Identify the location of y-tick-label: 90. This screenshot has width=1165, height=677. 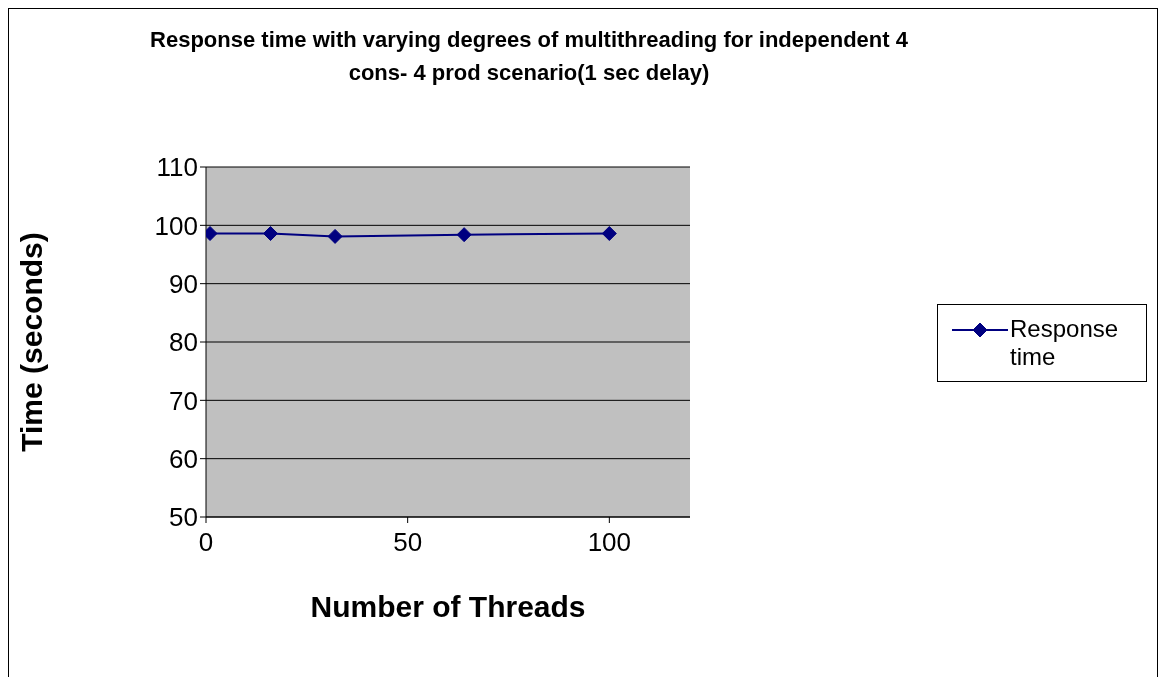
(183, 283).